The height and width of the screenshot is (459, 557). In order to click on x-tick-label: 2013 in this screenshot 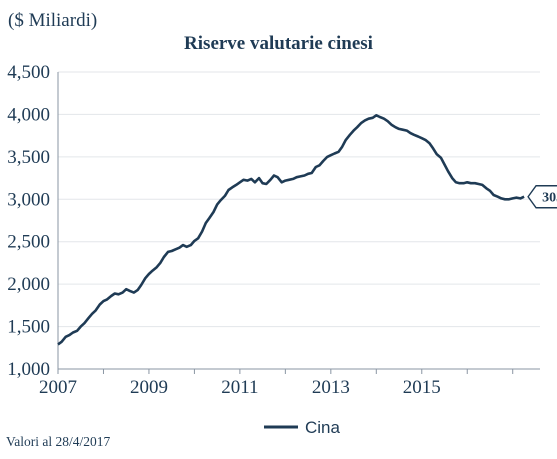, I will do `click(331, 387)`.